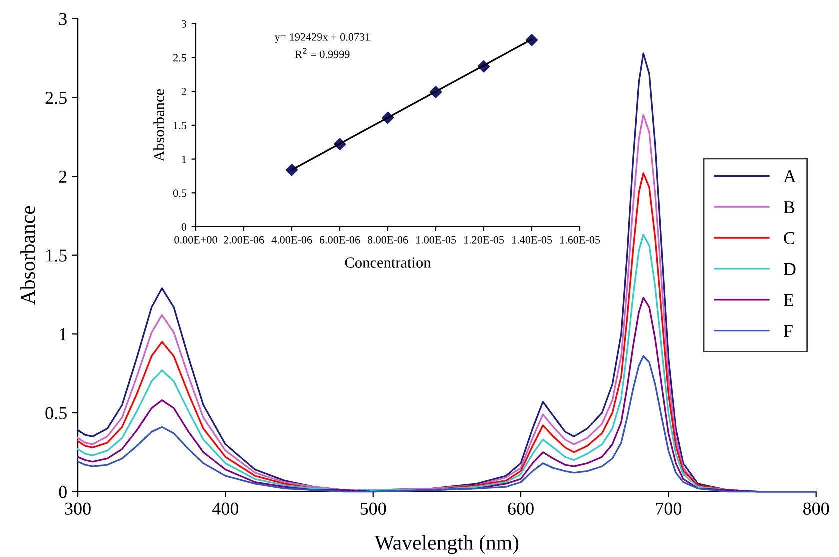  Describe the element at coordinates (790, 176) in the screenshot. I see `legend-label: A` at that location.